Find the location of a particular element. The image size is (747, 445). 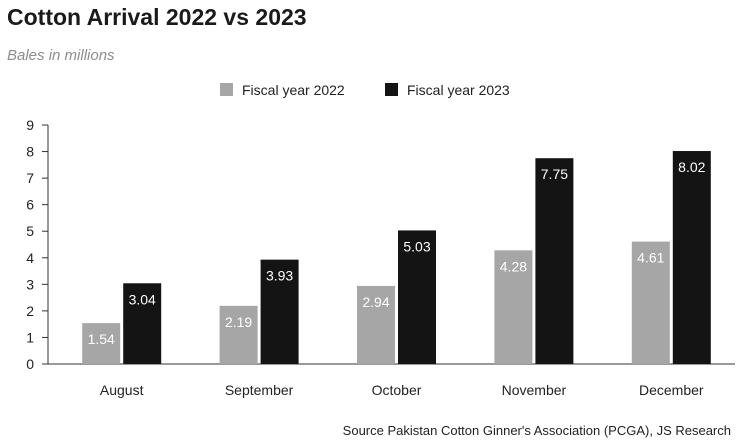

y-tick-label: 1 is located at coordinates (30, 337).